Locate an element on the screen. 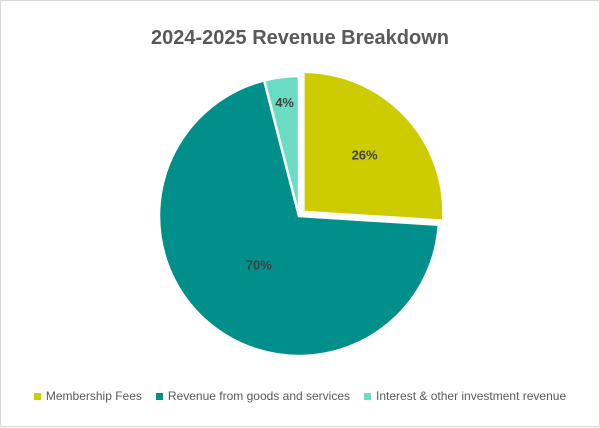  slice-membership-fees is located at coordinates (373, 146).